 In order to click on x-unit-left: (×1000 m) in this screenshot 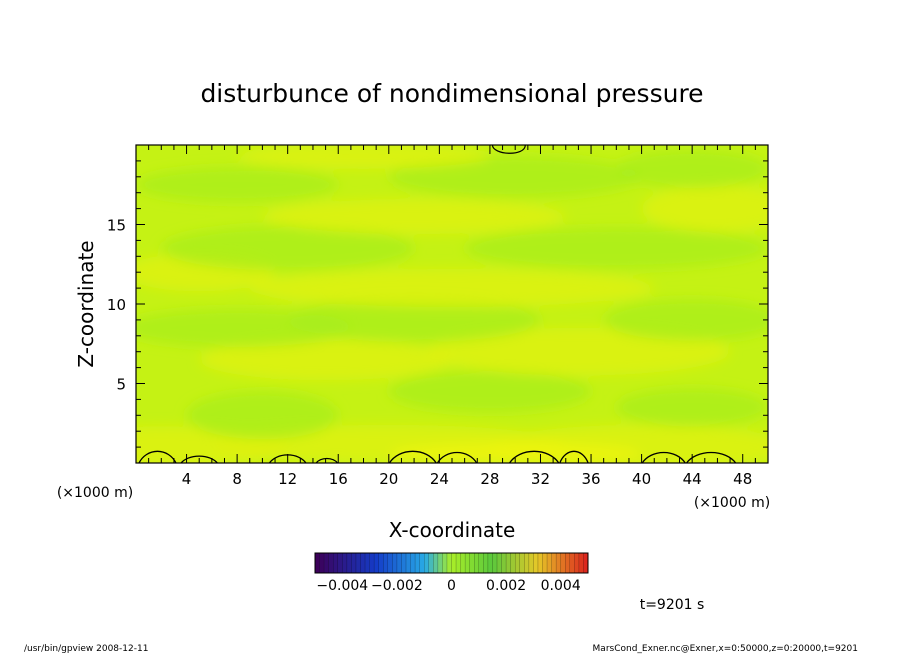, I will do `click(95, 493)`.